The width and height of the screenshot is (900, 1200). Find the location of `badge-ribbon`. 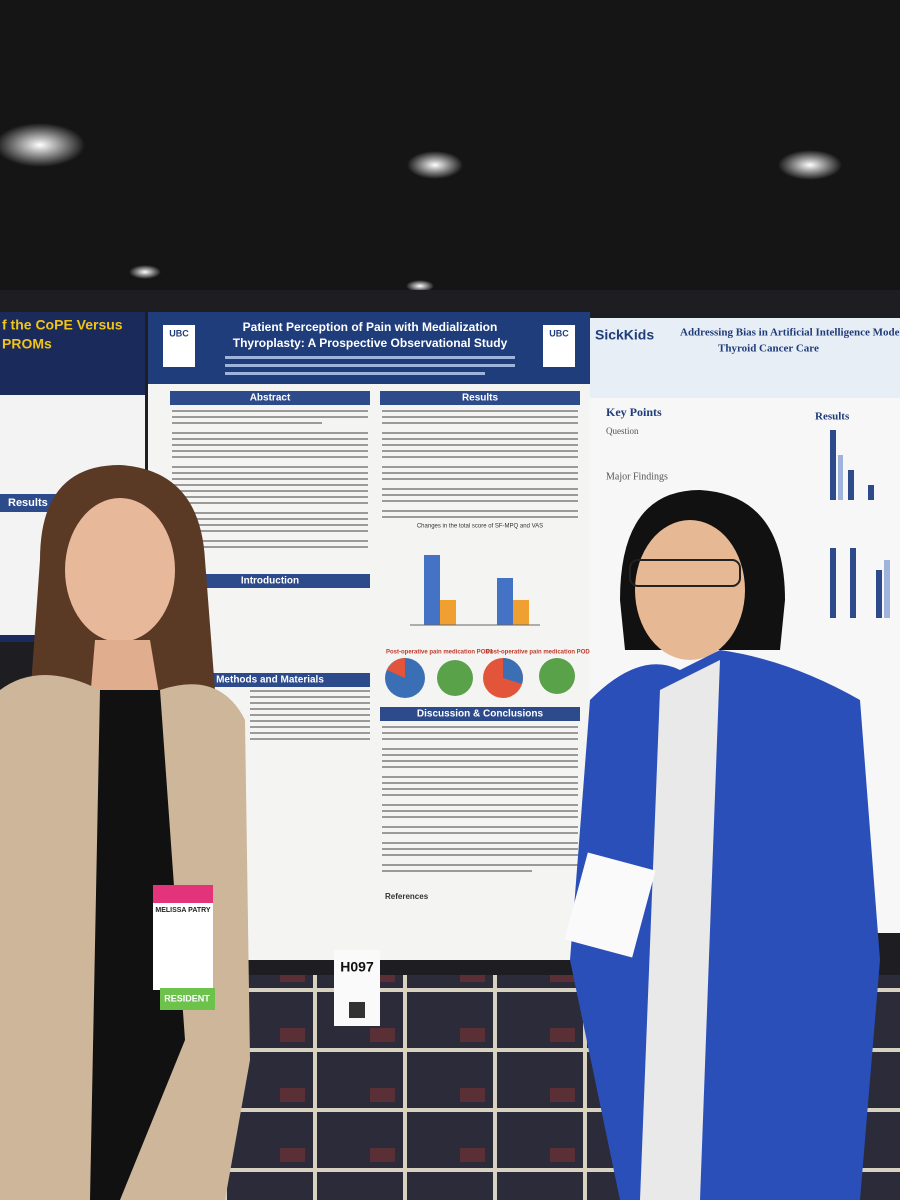

badge-ribbon is located at coordinates (187, 999).